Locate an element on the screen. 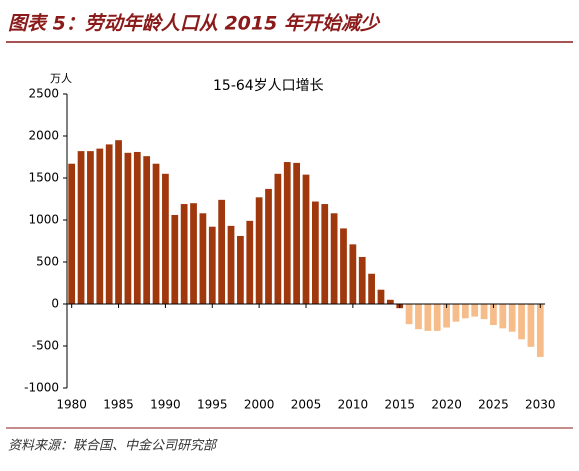 The width and height of the screenshot is (579, 471). y-unit: 万人 is located at coordinates (61, 78).